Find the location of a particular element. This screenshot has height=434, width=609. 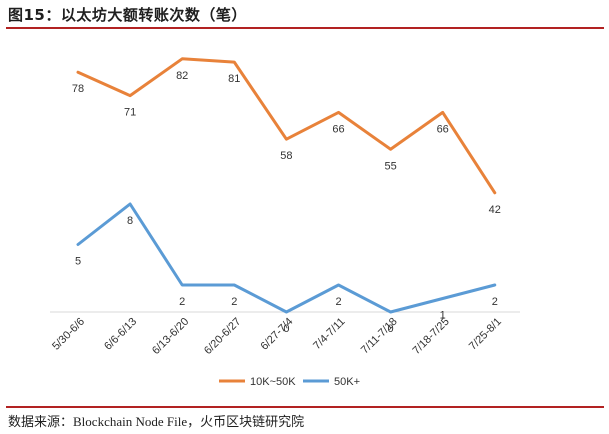

x-tick-label: 6/20-6/27 is located at coordinates (222, 336).